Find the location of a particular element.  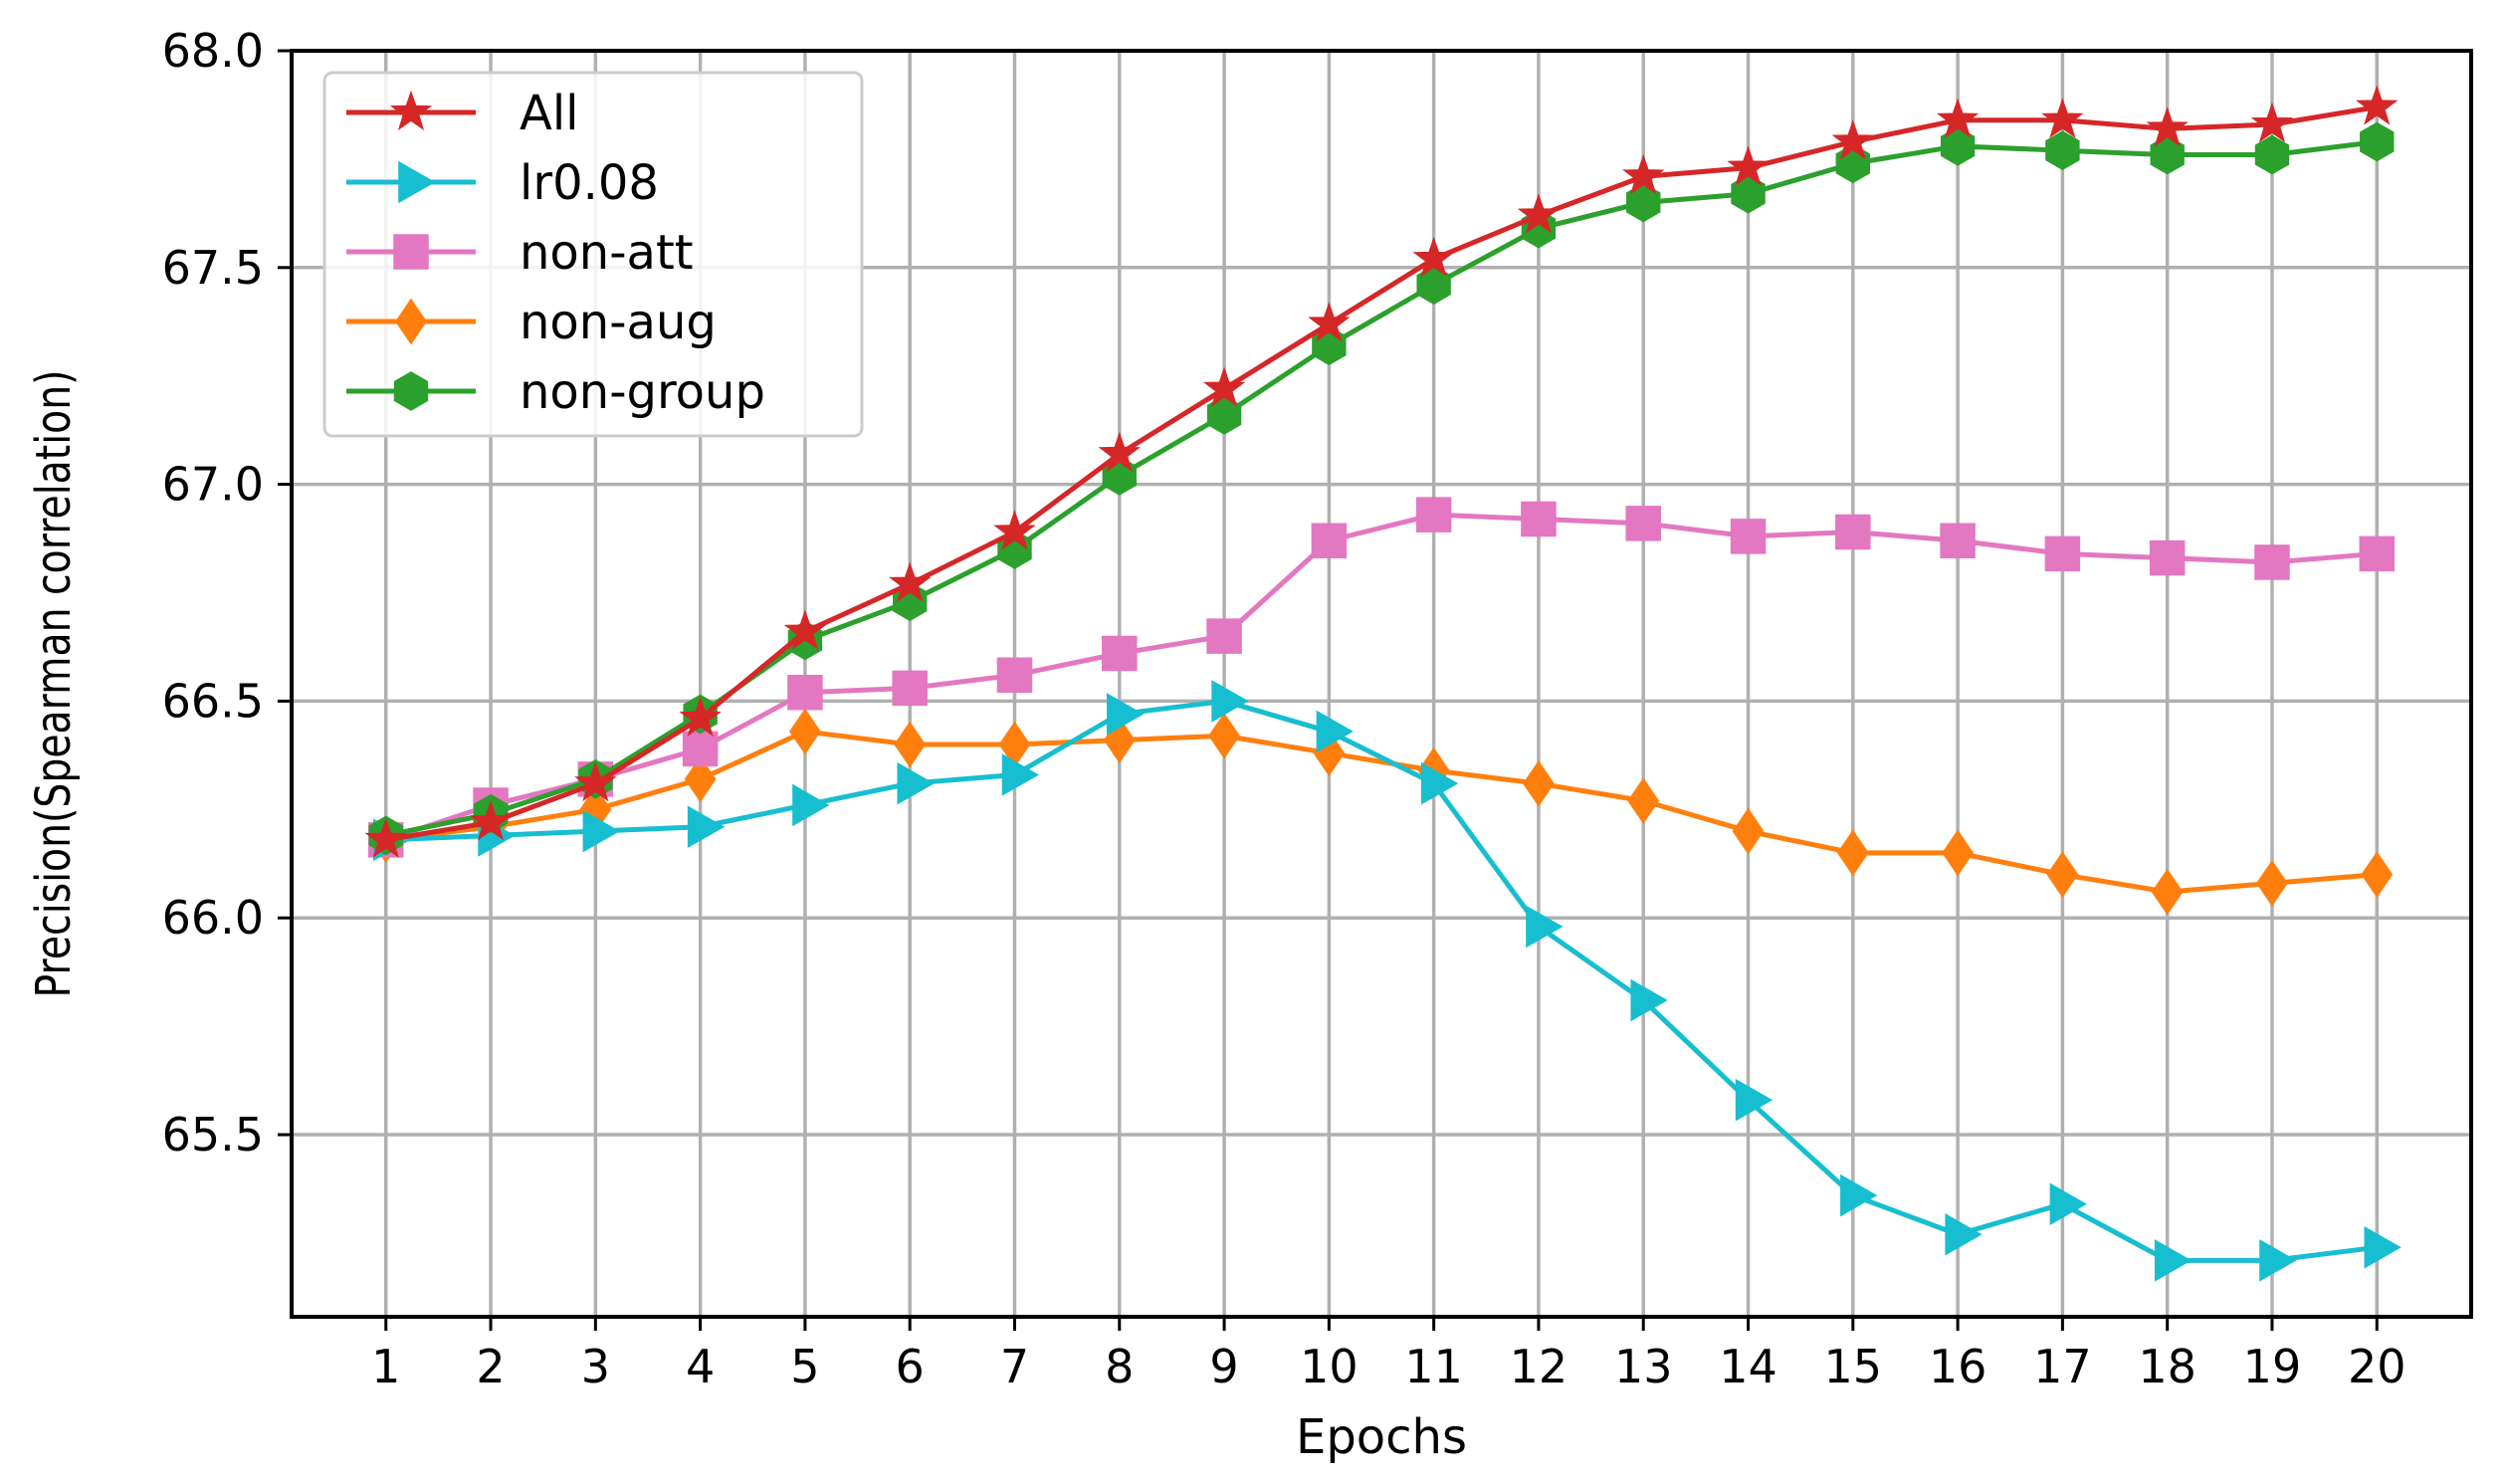

x-tick-label: 2 is located at coordinates (490, 1366).